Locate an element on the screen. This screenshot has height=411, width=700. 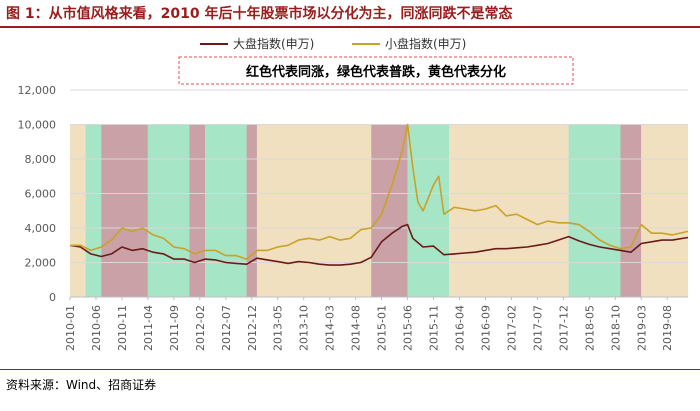
x-tick-label: 2012-02 is located at coordinates (200, 328).